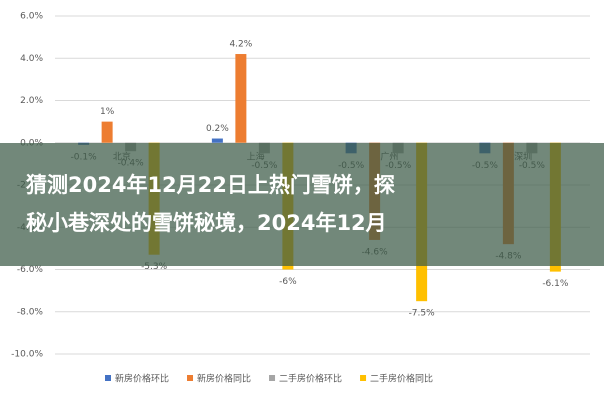  I want to click on value-label: -6.1%, so click(555, 284).